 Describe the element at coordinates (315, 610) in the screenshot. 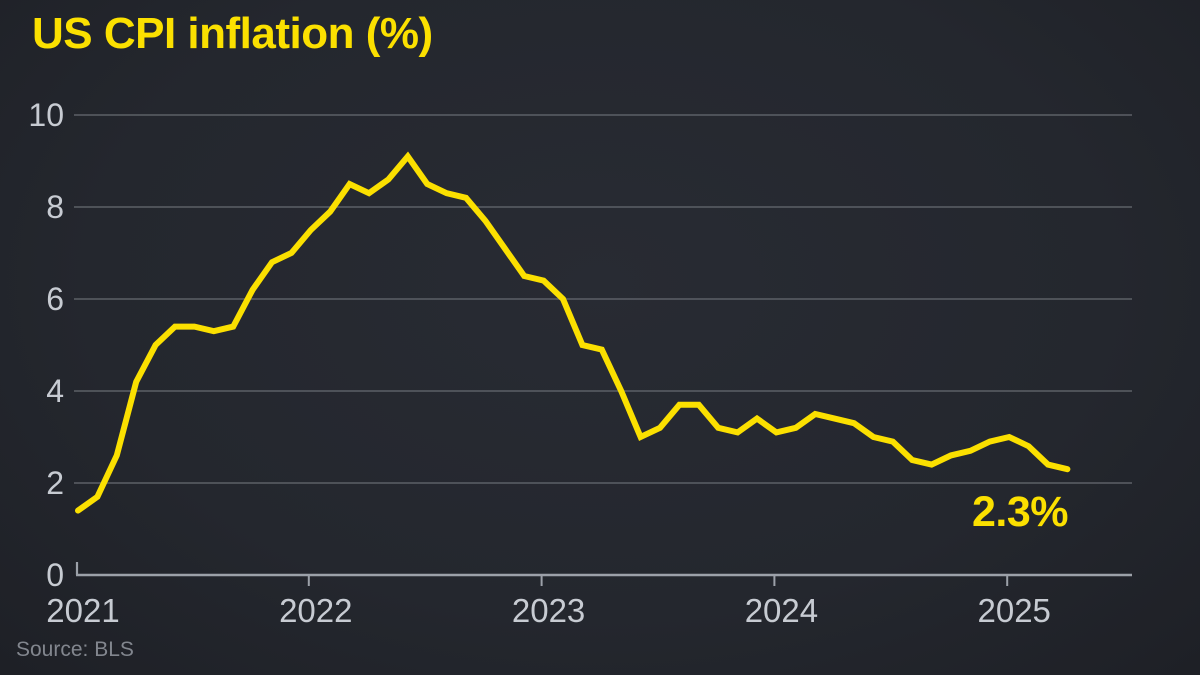

I see `x-axis-tick-label: 2022` at that location.